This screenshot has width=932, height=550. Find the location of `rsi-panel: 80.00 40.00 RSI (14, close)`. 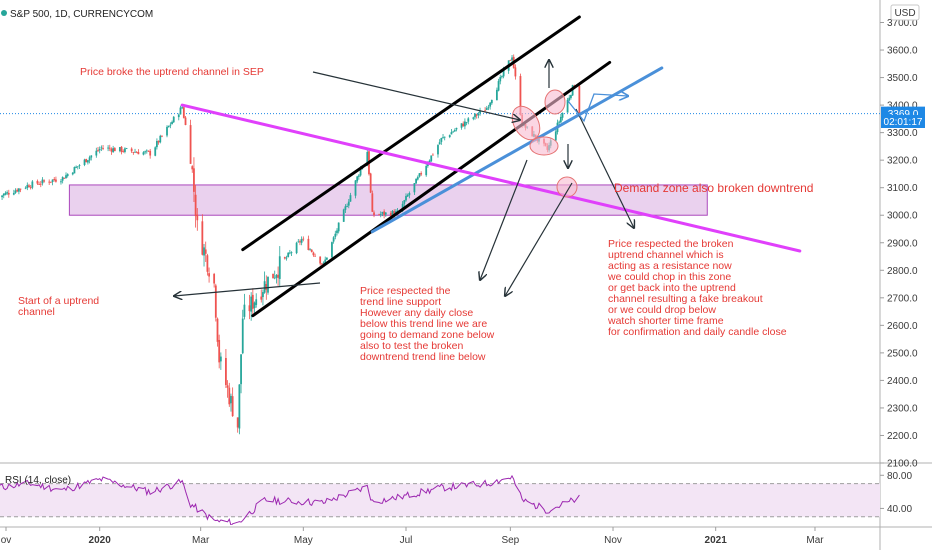

rsi-panel: 80.00 40.00 RSI (14, close) is located at coordinates (456, 498).